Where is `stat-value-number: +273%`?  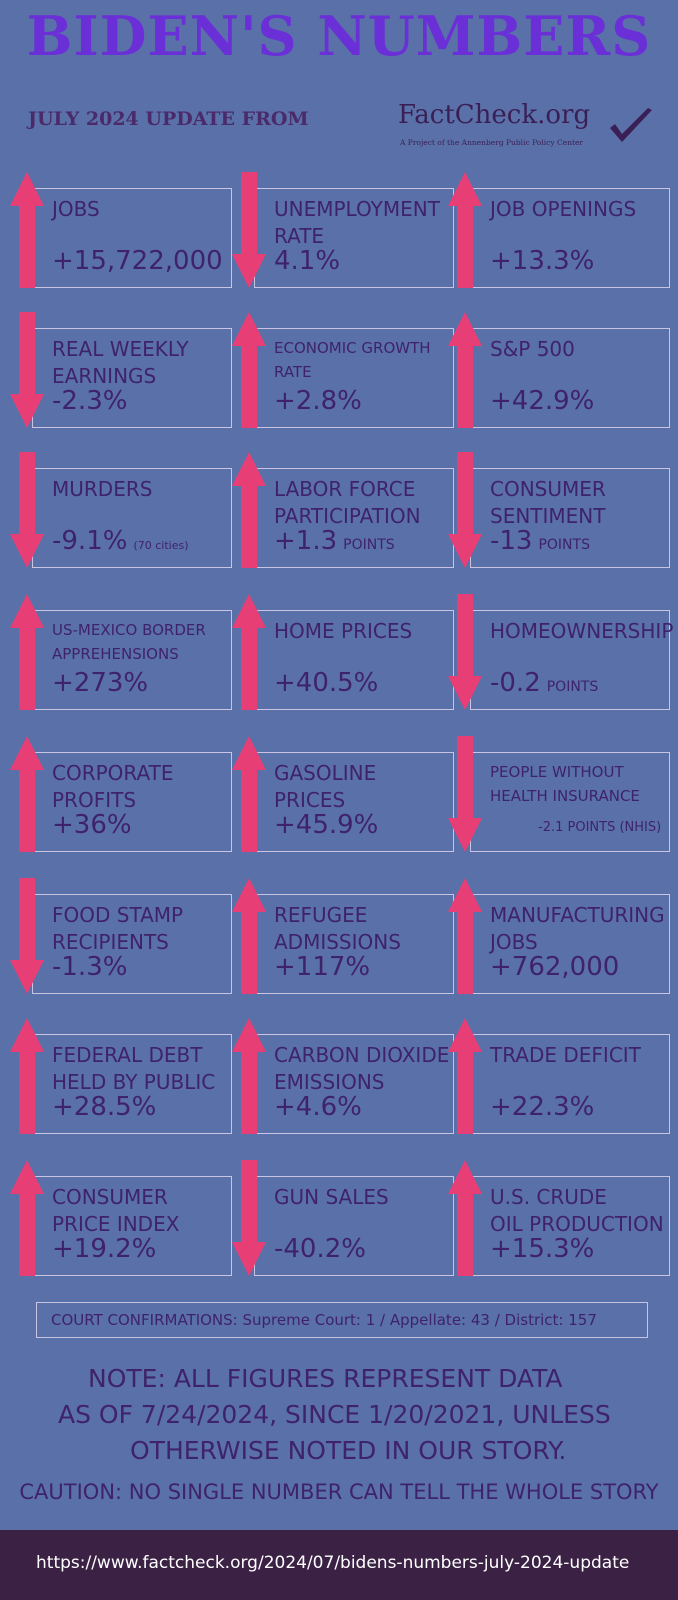
stat-value-number: +273% is located at coordinates (100, 683).